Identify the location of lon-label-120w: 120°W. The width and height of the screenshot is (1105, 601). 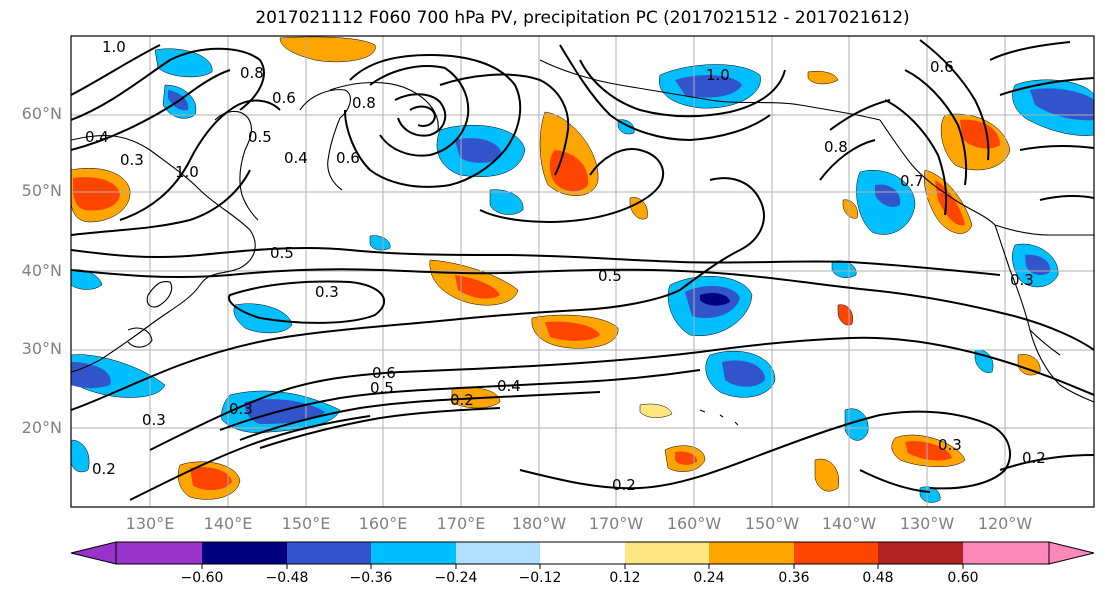
(1005, 523).